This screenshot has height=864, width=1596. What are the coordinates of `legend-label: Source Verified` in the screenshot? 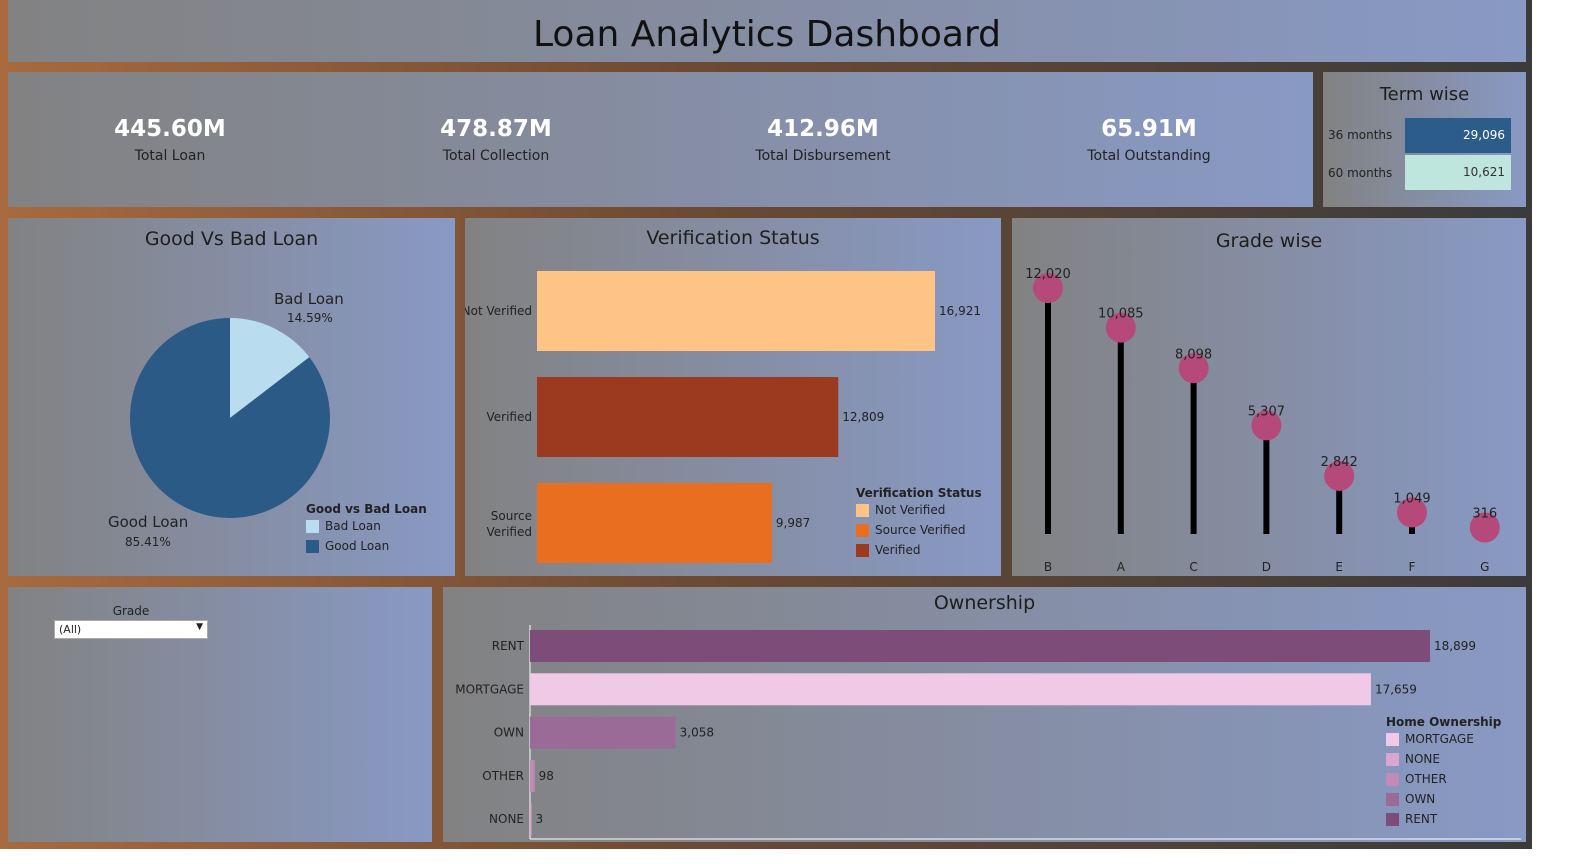 It's located at (920, 530).